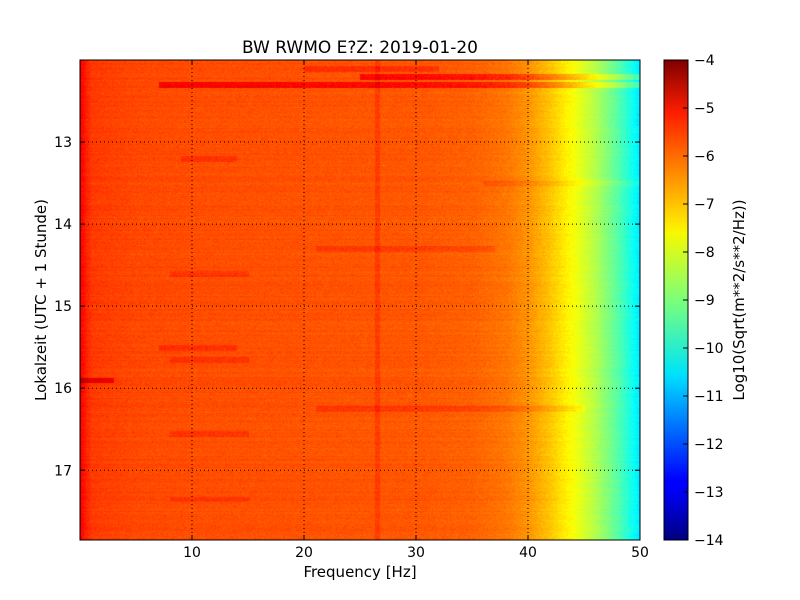 The image size is (800, 600). What do you see at coordinates (709, 397) in the screenshot?
I see `colorbar-tick-label: −11` at bounding box center [709, 397].